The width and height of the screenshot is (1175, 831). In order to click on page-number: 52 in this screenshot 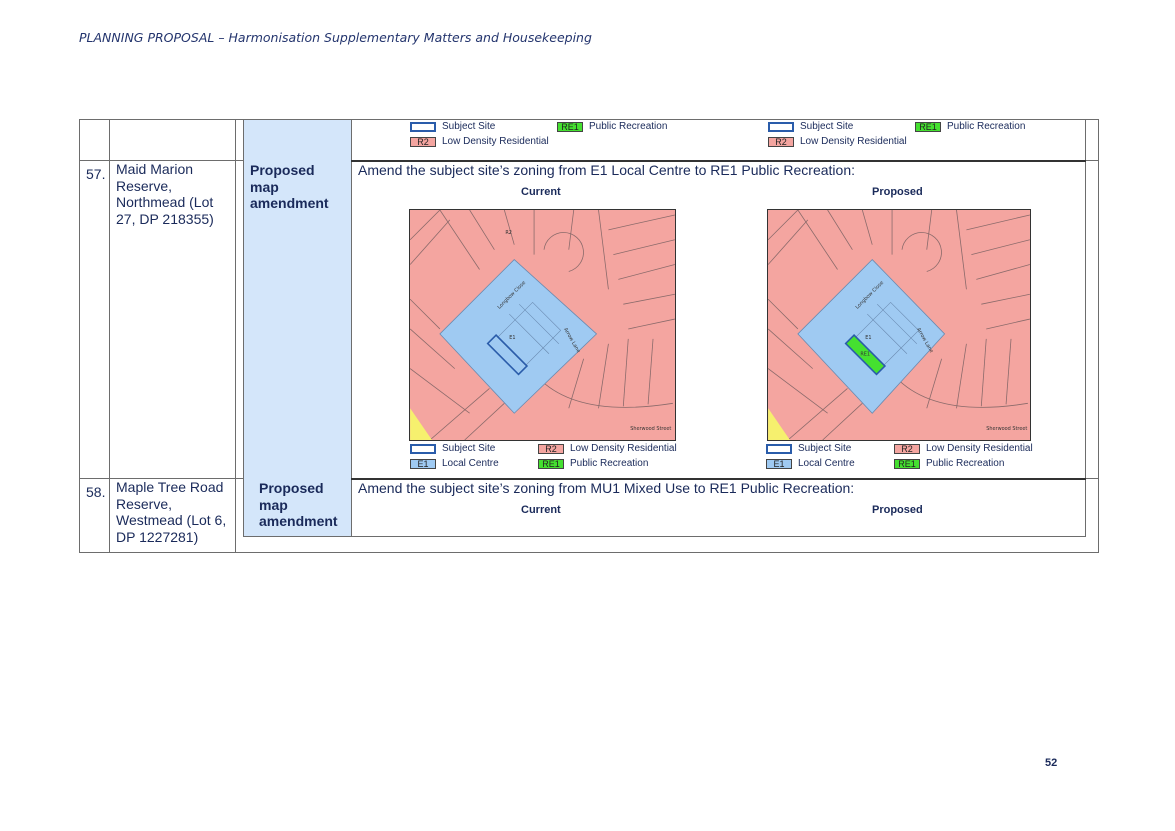, I will do `click(1051, 763)`.